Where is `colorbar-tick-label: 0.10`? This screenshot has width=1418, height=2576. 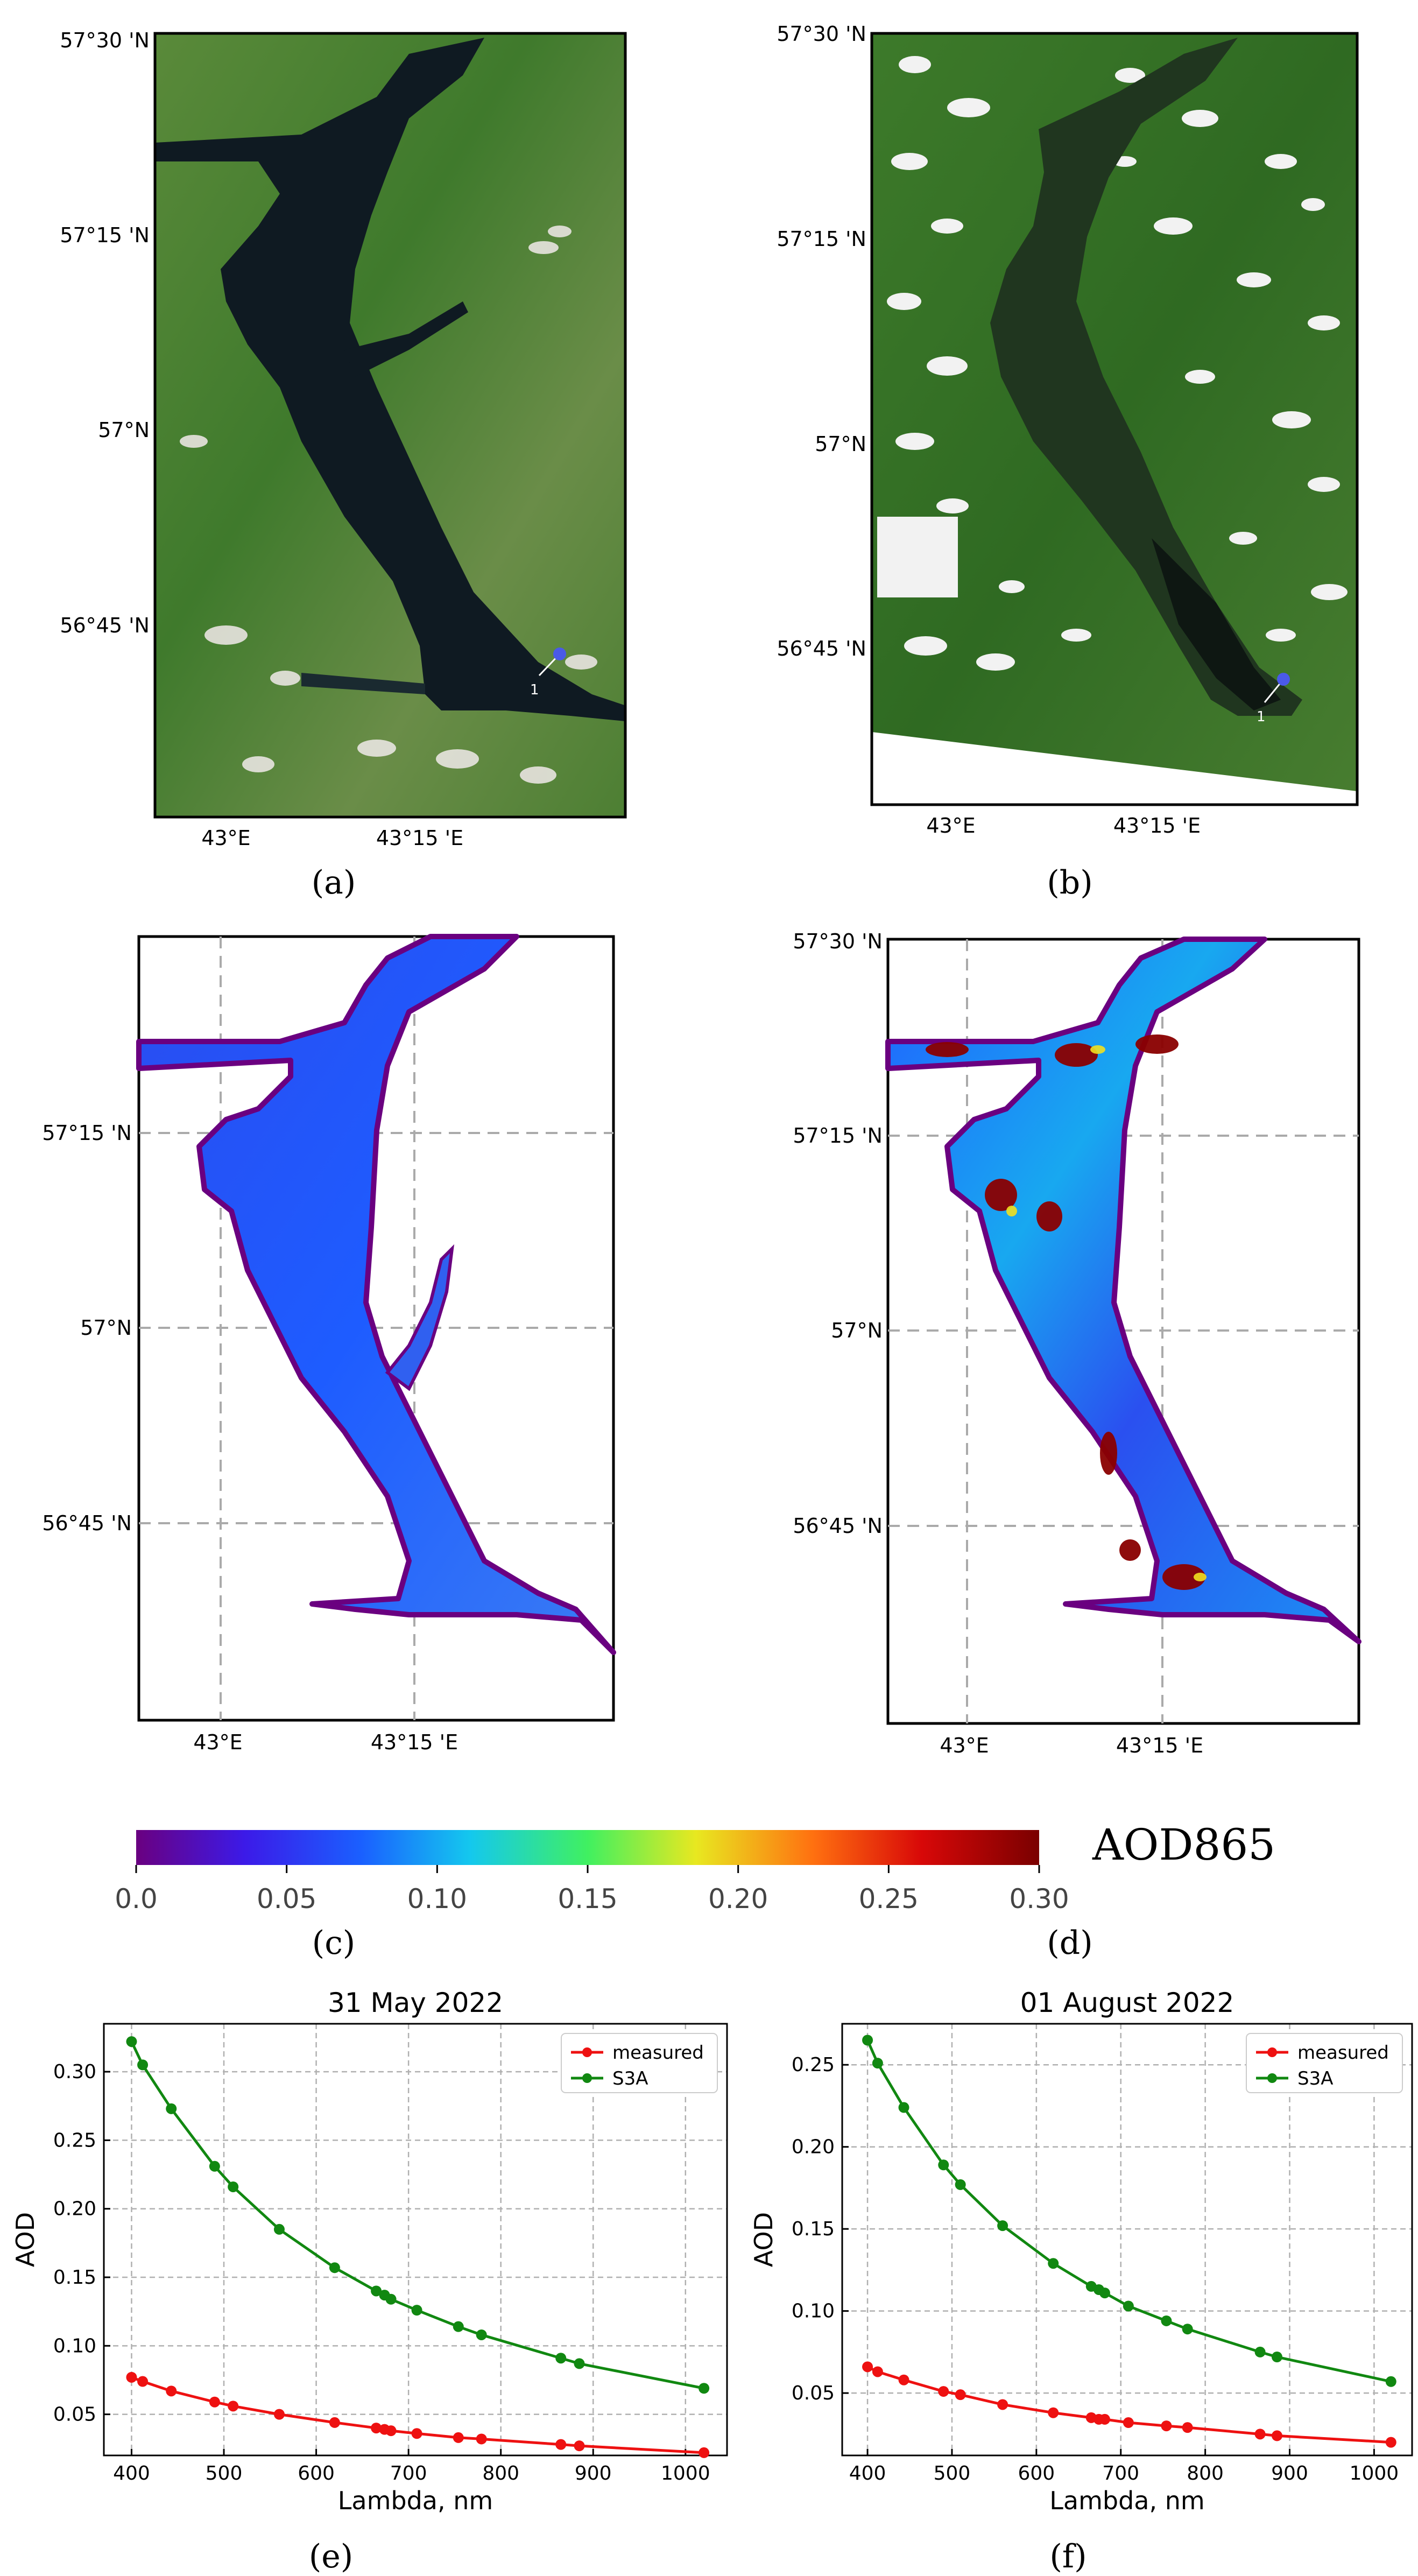 colorbar-tick-label: 0.10 is located at coordinates (437, 1899).